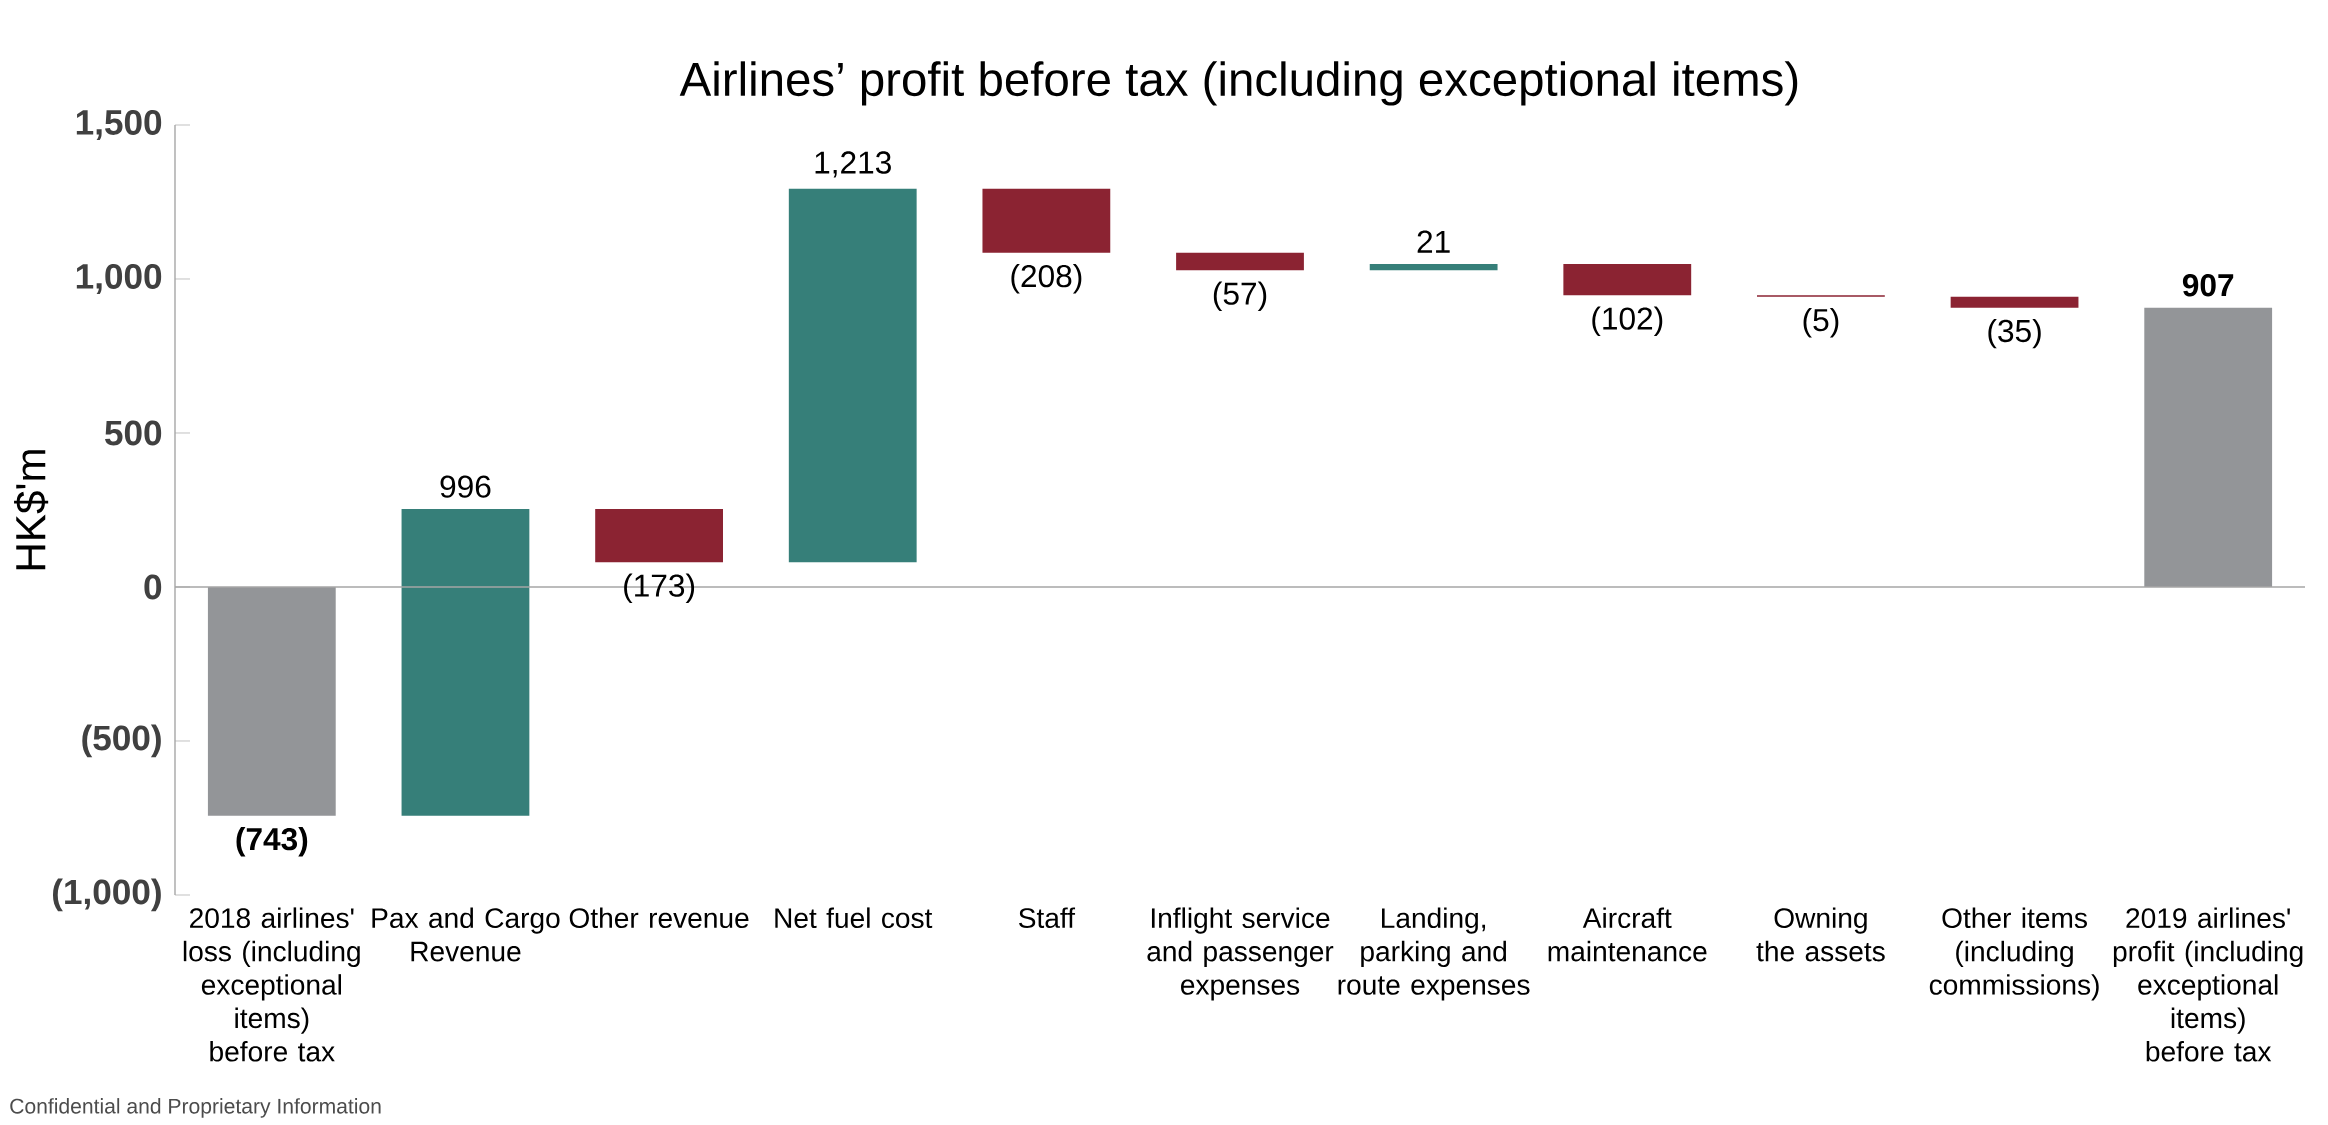  Describe the element at coordinates (659, 588) in the screenshot. I see `data-label: (173)` at that location.